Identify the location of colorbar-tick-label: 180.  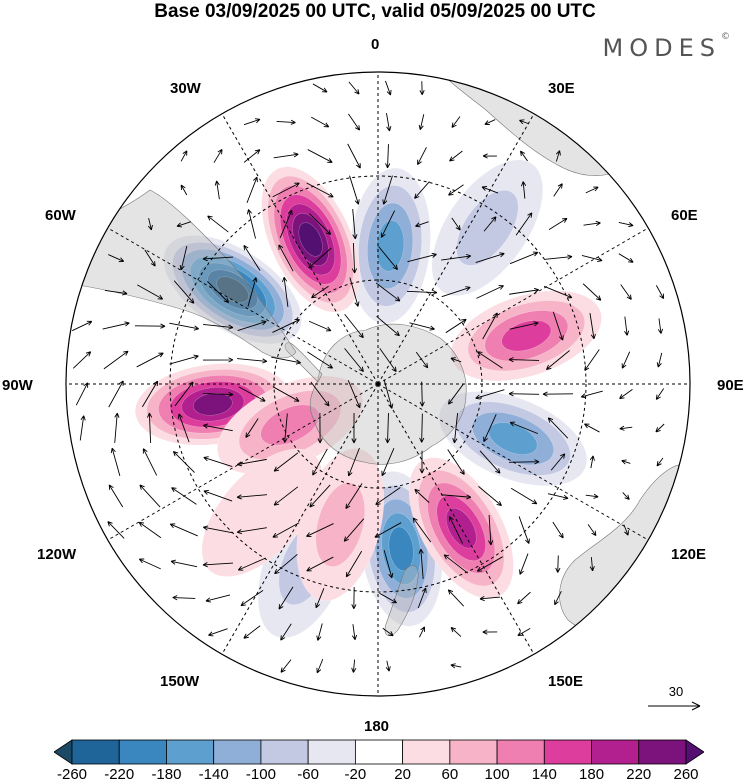
(592, 774).